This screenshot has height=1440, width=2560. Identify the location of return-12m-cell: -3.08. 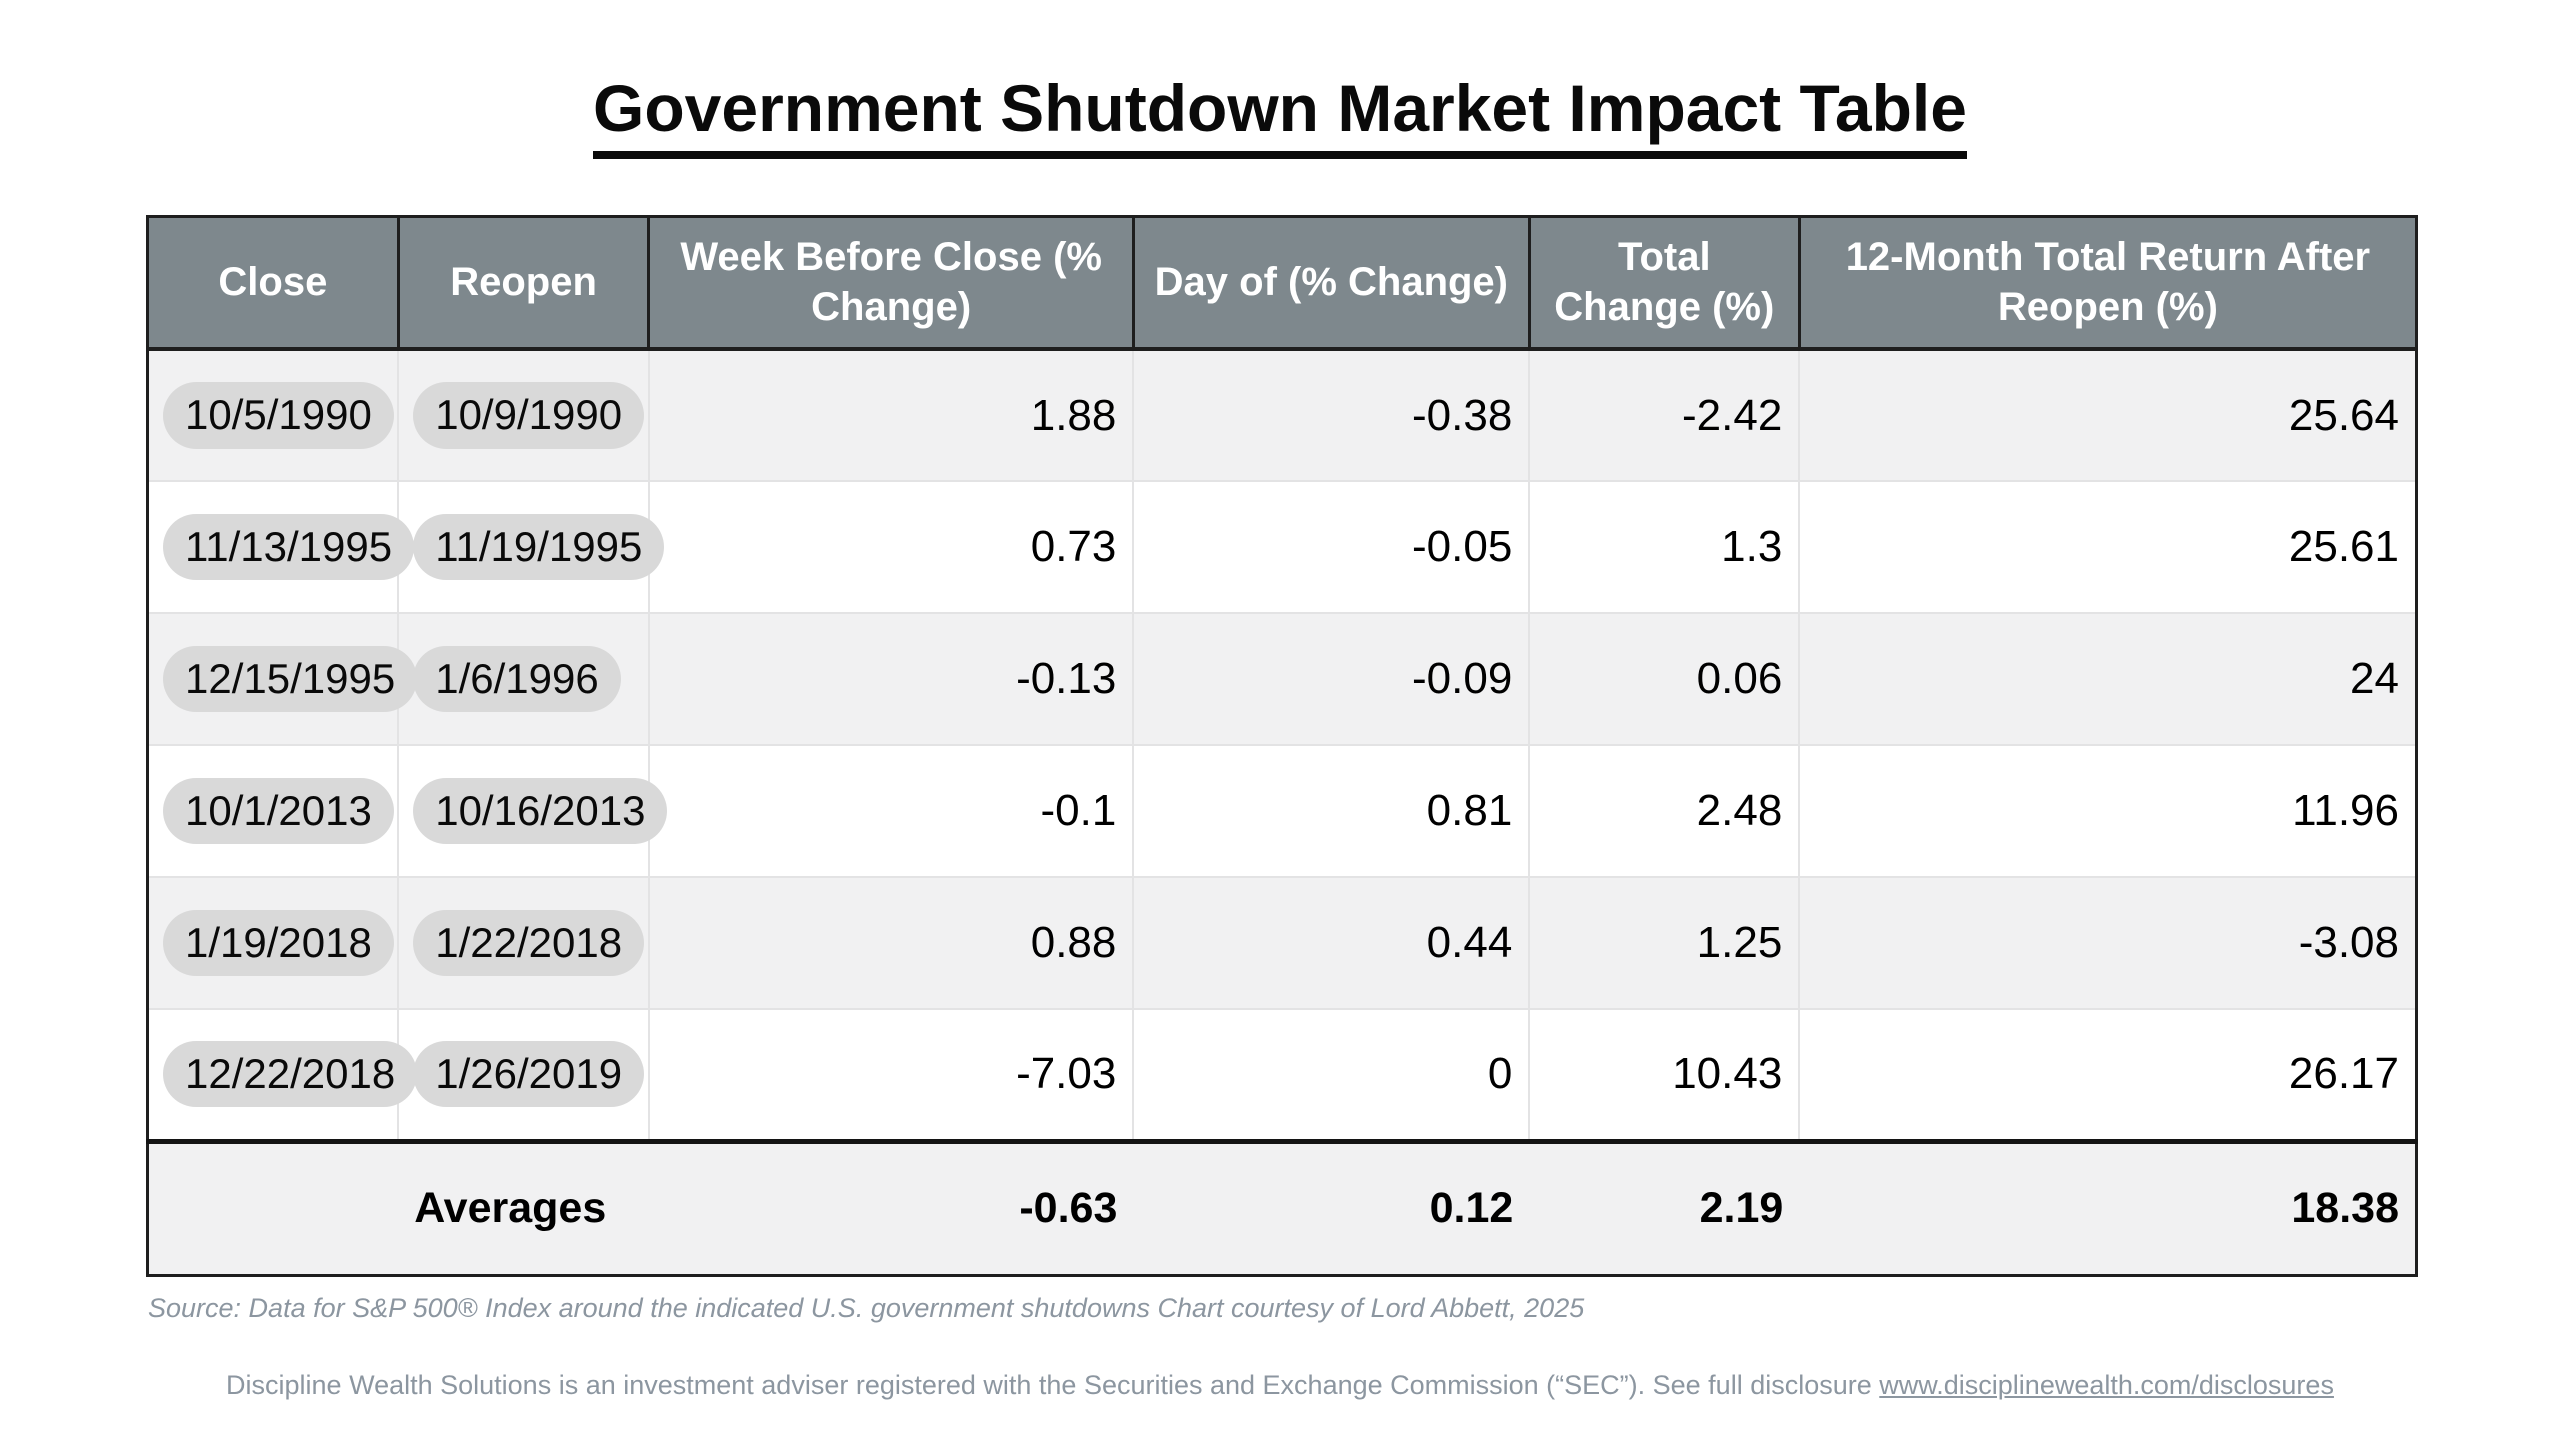
(2108, 943).